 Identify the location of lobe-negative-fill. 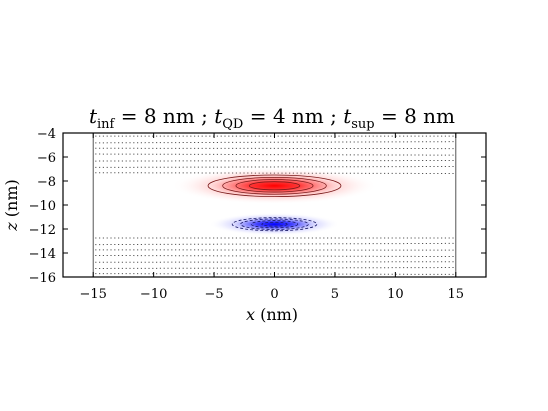
(274, 224).